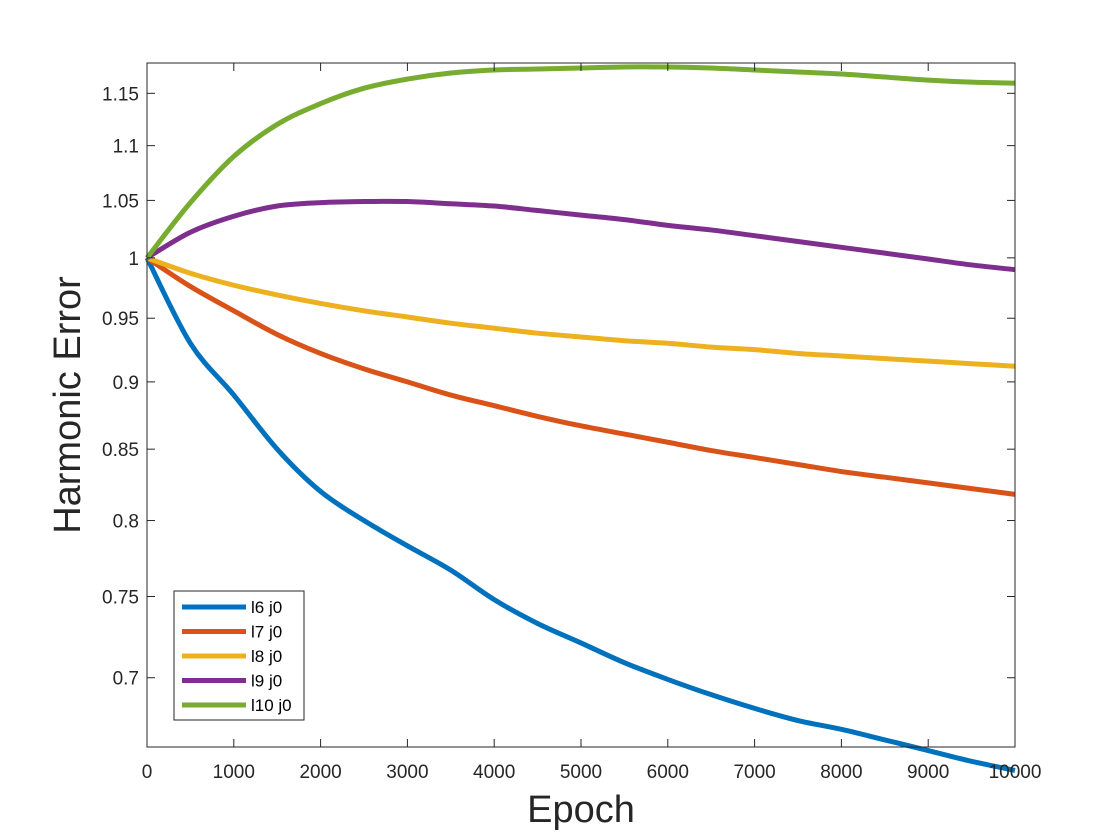  I want to click on y-tick-label: 1.05, so click(120, 201).